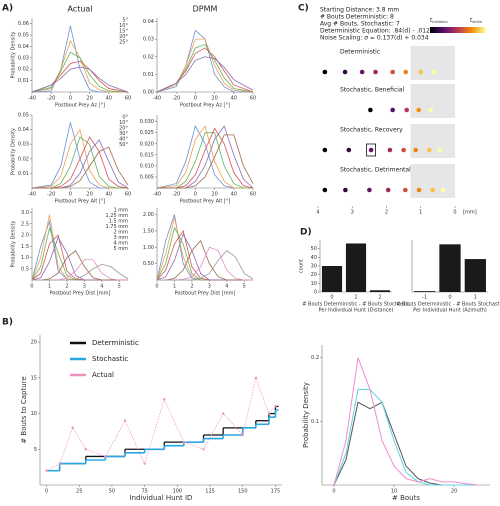 The height and width of the screenshot is (506, 500). What do you see at coordinates (147, 122) in the screenshot?
I see `y-tick-label: 0.030` at bounding box center [147, 122].